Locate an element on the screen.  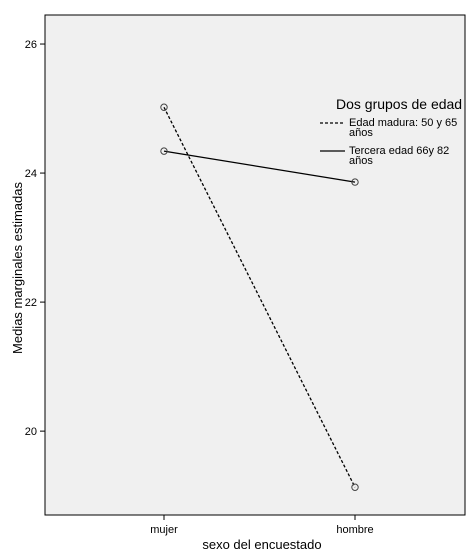
legend-label: Tercera edad 66y 82 is located at coordinates (399, 151).